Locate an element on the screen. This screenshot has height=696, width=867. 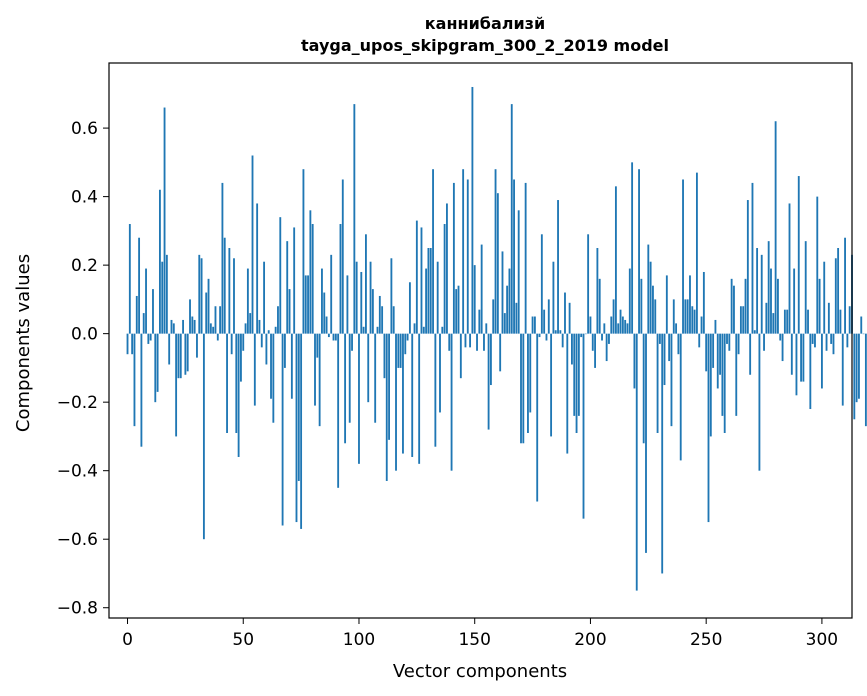
x-tick-label-300: 300 is located at coordinates (822, 640).